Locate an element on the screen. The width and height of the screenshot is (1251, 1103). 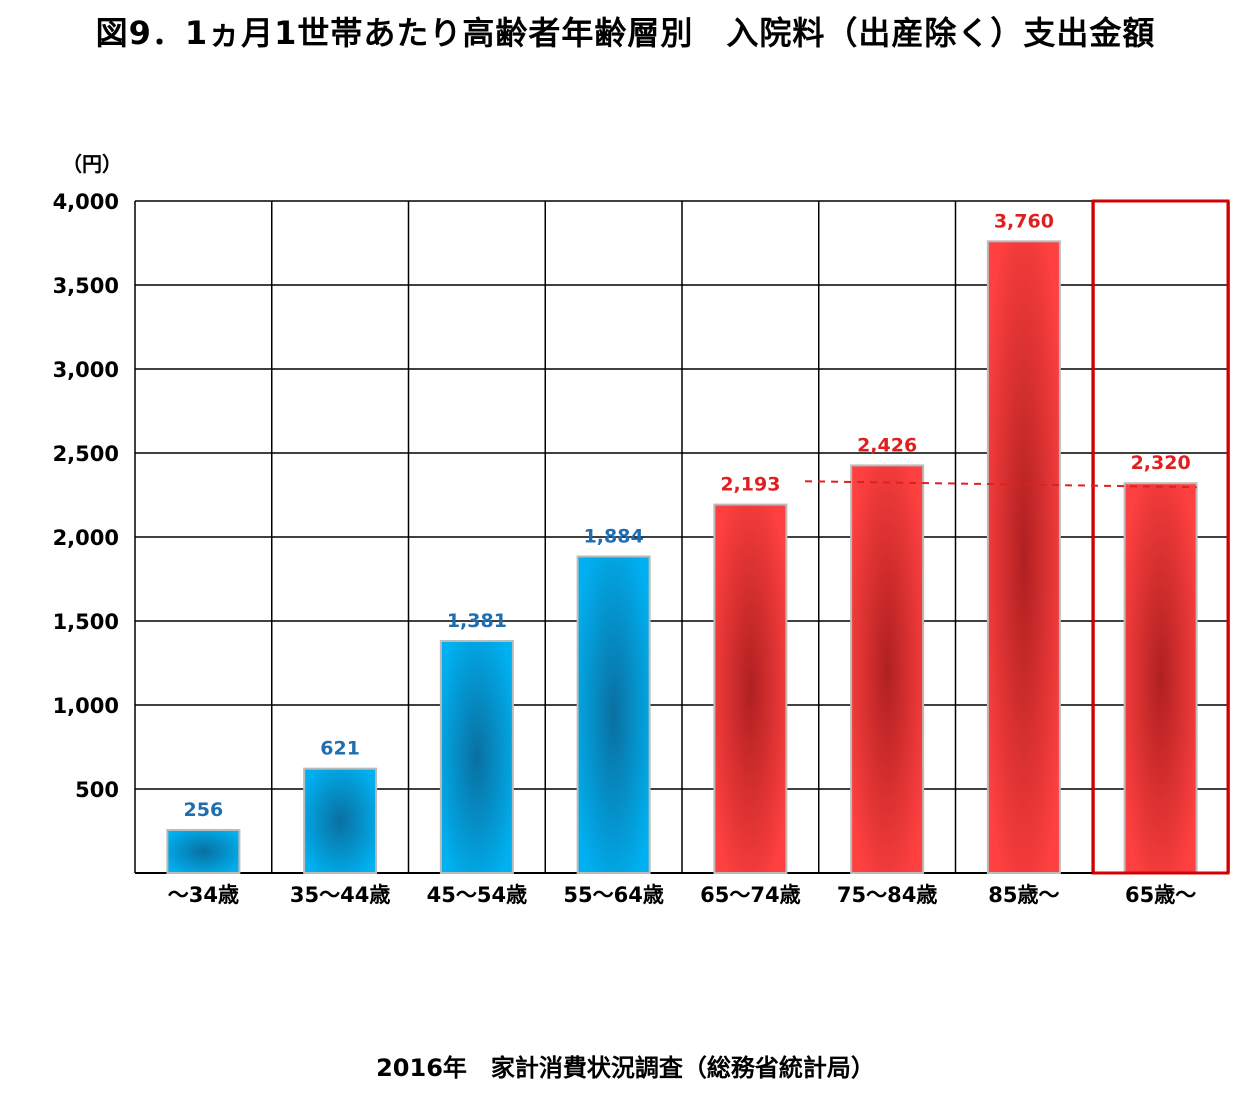
source-note: 2016年 家計消費状況調査（総務省統計局） is located at coordinates (625, 1068).